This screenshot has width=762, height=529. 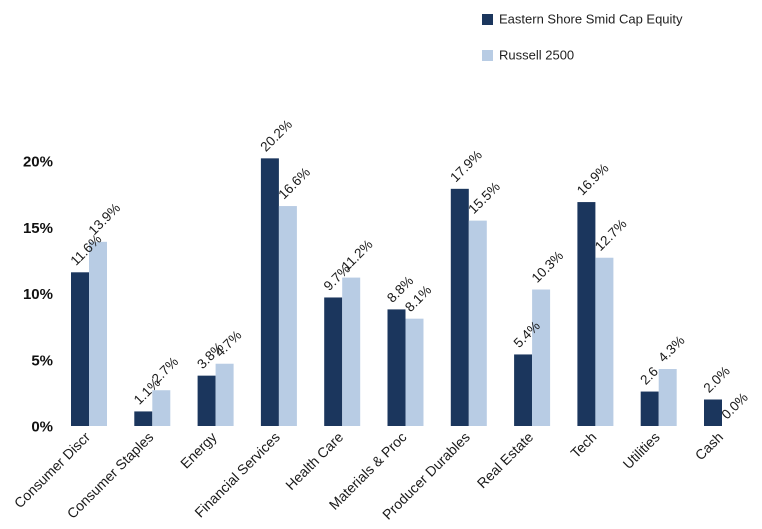 I want to click on bar-consumer-staples-benchmark, so click(x=161, y=408).